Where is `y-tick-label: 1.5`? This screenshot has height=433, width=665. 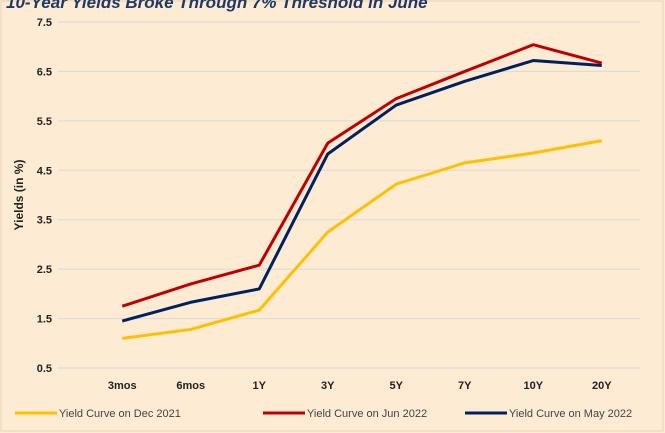 y-tick-label: 1.5 is located at coordinates (44, 320).